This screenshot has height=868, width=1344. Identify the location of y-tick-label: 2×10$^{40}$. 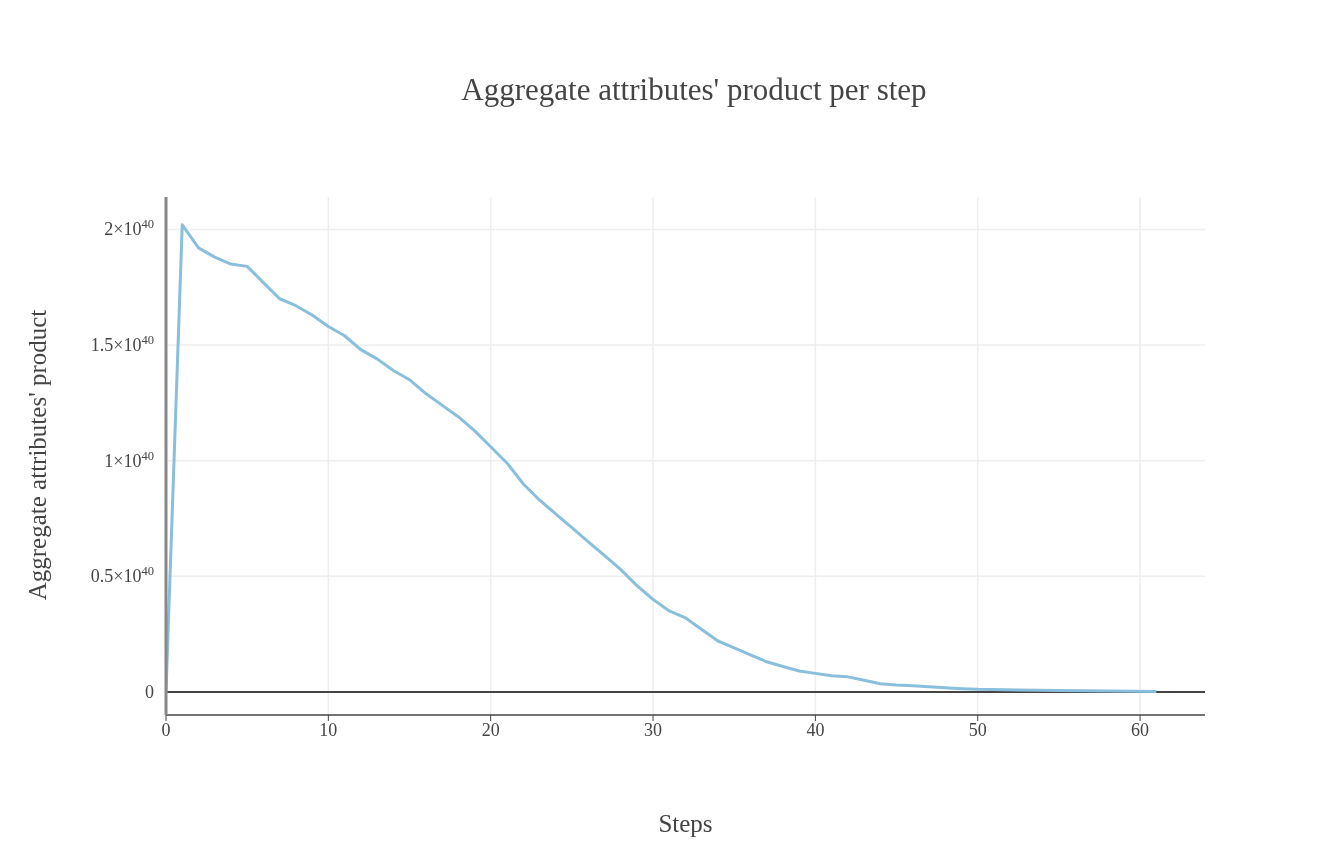
(129, 228).